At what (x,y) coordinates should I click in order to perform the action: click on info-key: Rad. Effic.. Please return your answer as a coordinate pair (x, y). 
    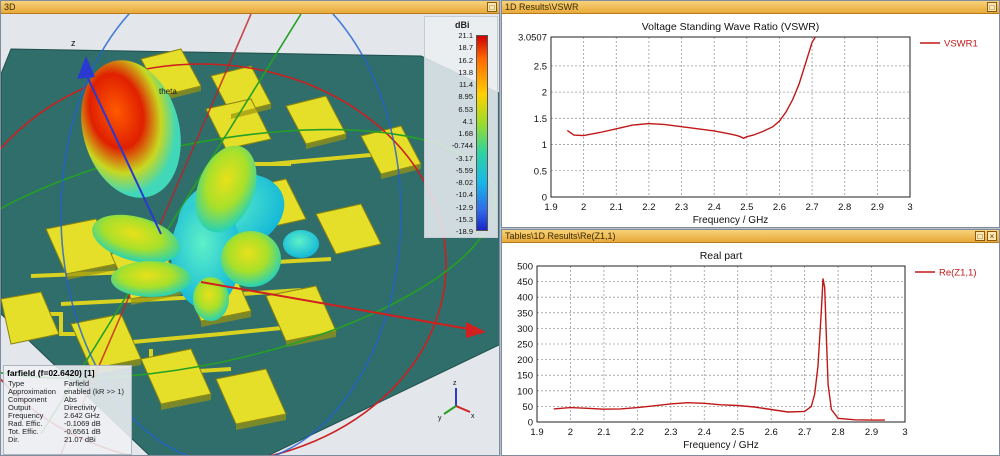
    Looking at the image, I should click on (25, 423).